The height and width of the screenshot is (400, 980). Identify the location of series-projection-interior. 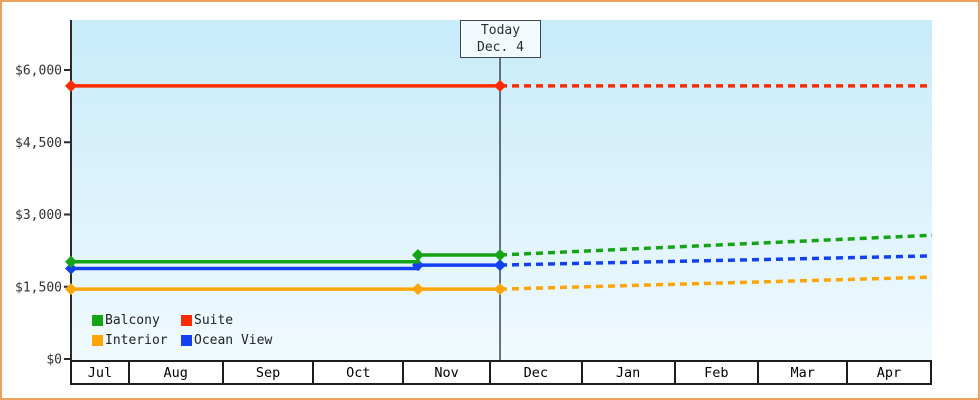
(716, 283).